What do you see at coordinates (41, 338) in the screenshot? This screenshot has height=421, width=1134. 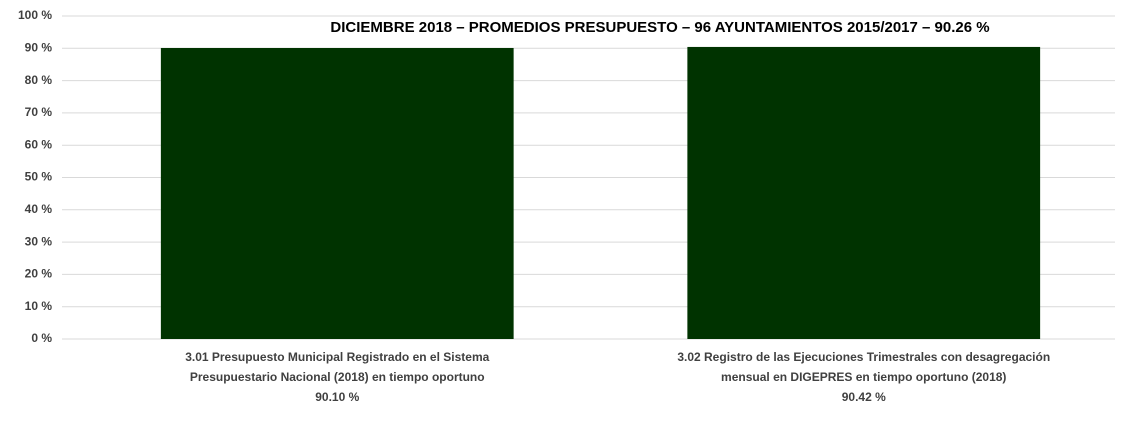 I see `y-tick-label: 0 %` at bounding box center [41, 338].